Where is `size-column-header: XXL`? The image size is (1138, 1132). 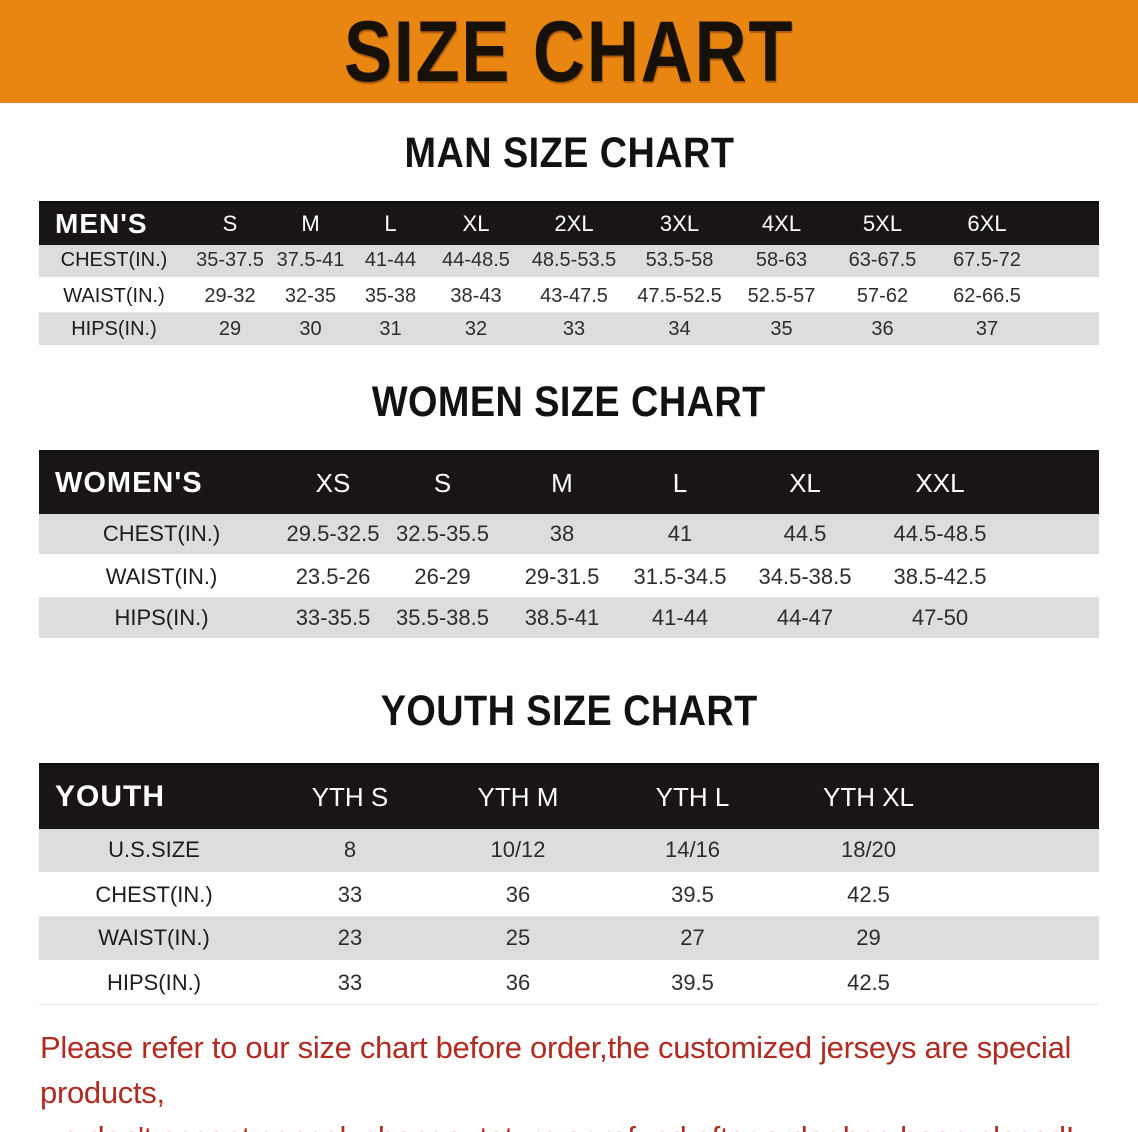 size-column-header: XXL is located at coordinates (940, 482).